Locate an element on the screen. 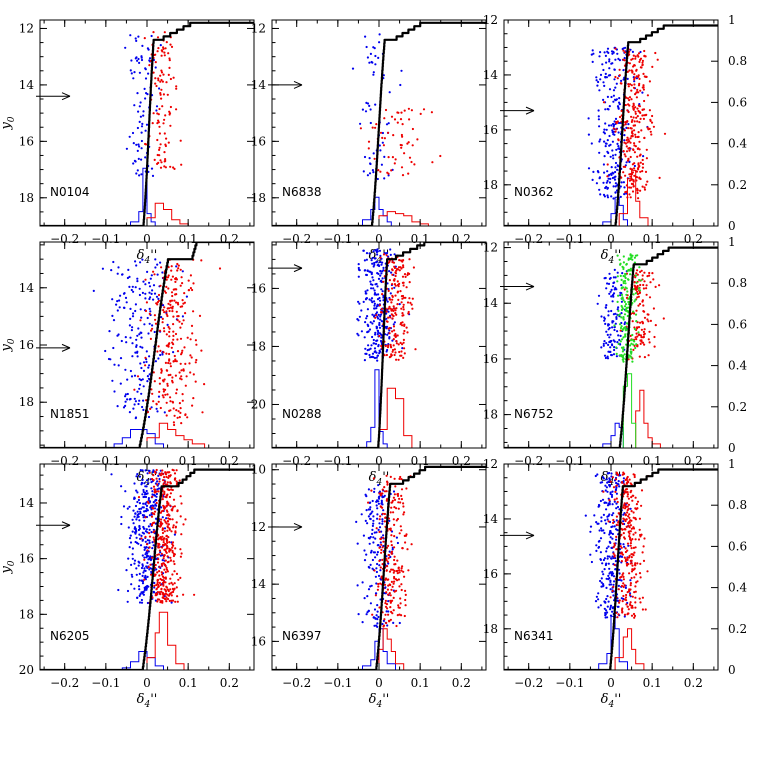 Image resolution: width=758 pixels, height=758 pixels. y-tick-label: 18 is located at coordinates (490, 185).